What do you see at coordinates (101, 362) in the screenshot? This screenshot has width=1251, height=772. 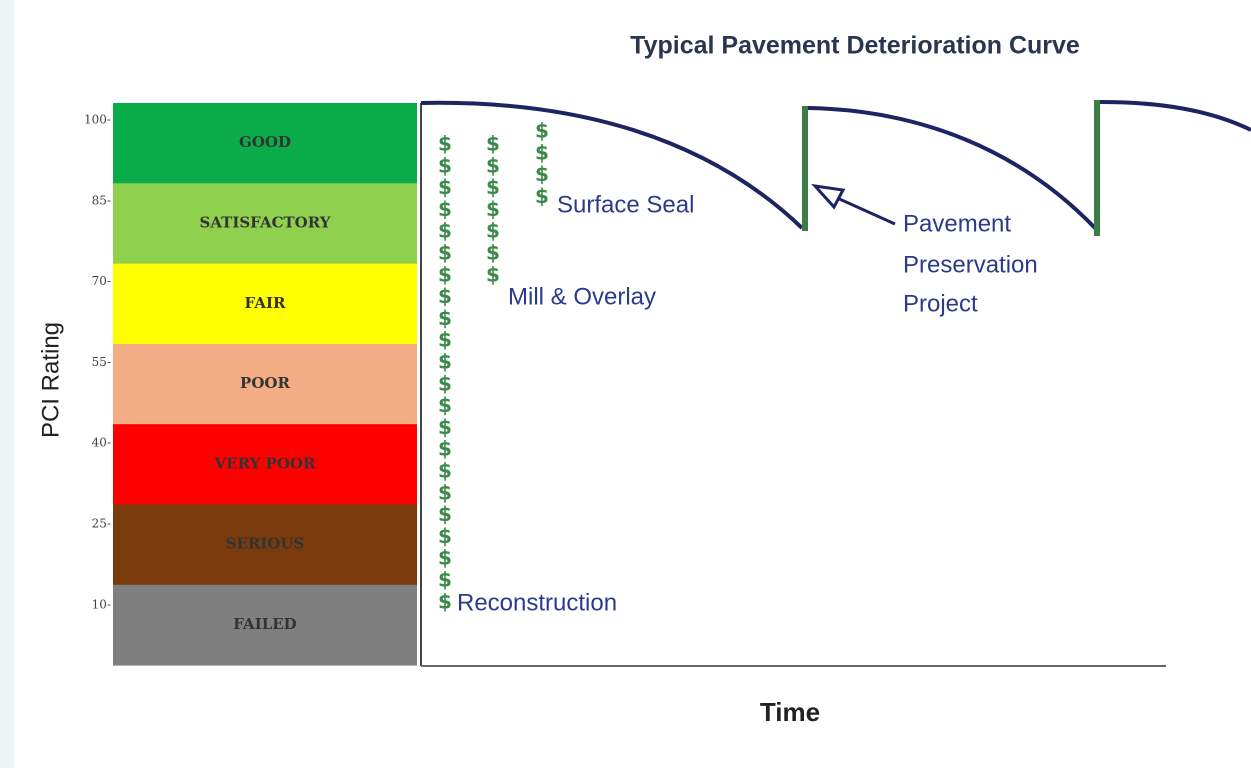 I see `y-tick-label: 55-` at bounding box center [101, 362].